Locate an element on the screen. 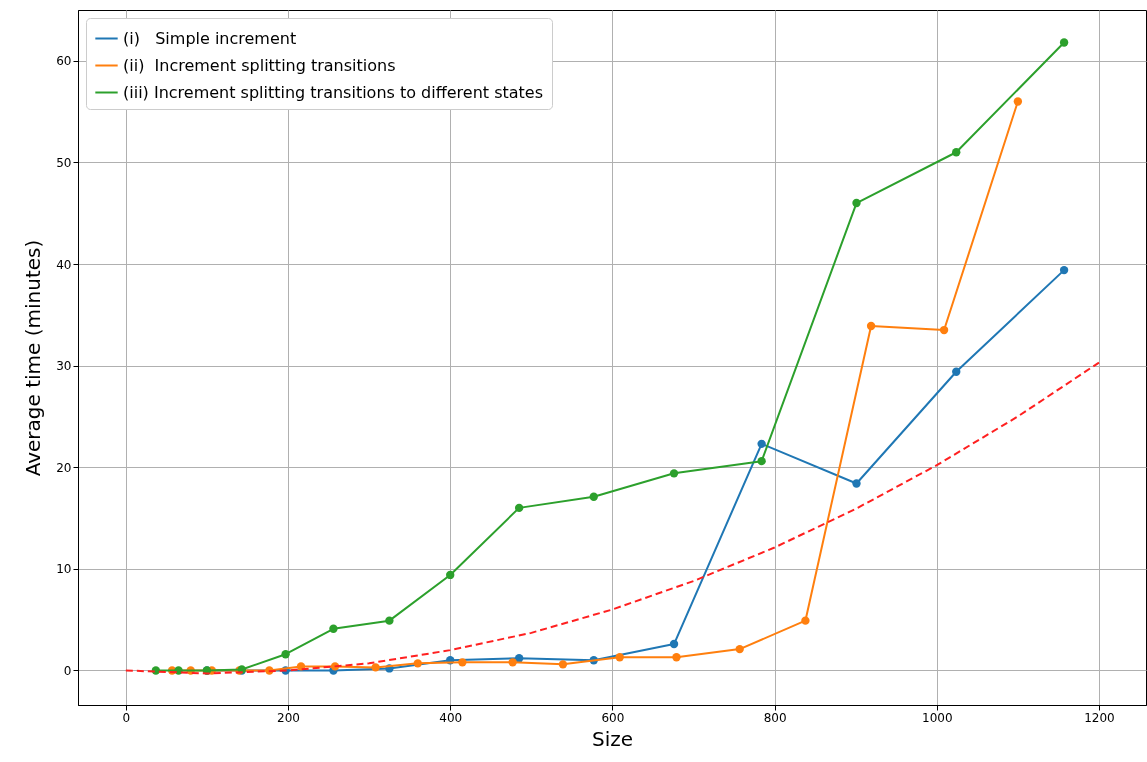 The image size is (1147, 762). x-tick-label: 400 is located at coordinates (451, 717).